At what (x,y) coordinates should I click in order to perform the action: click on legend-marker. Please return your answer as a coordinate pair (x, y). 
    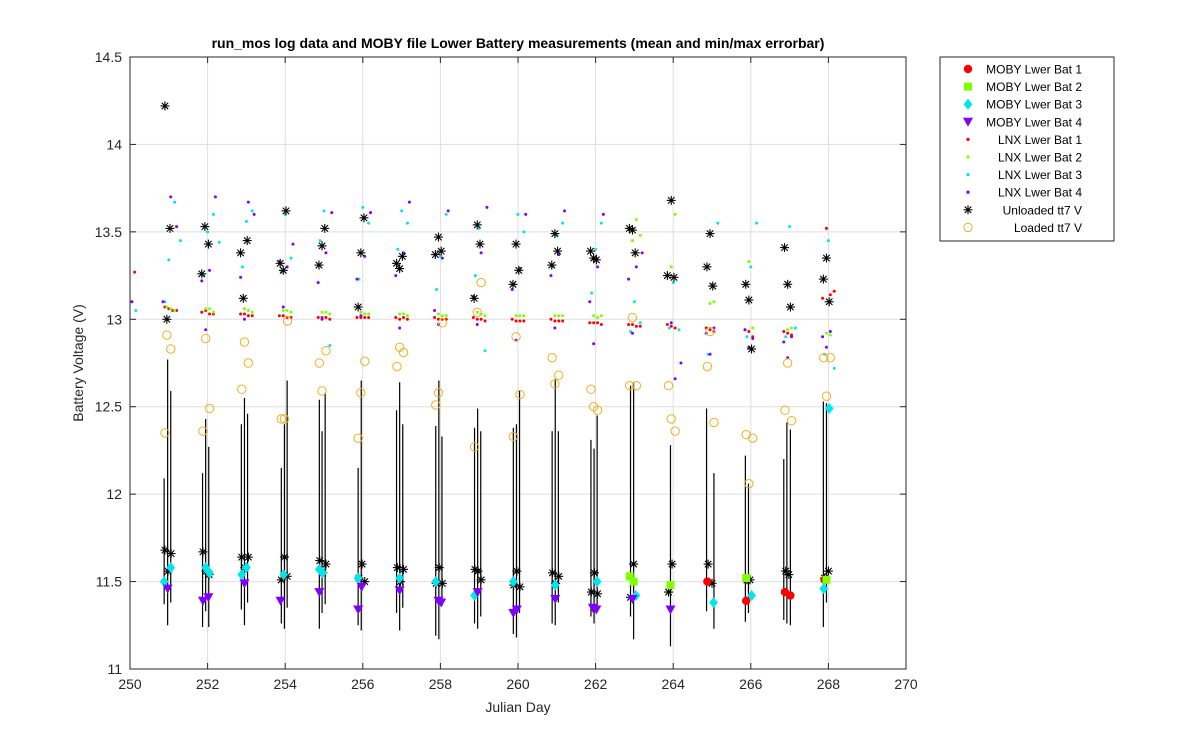
    Looking at the image, I should click on (968, 86).